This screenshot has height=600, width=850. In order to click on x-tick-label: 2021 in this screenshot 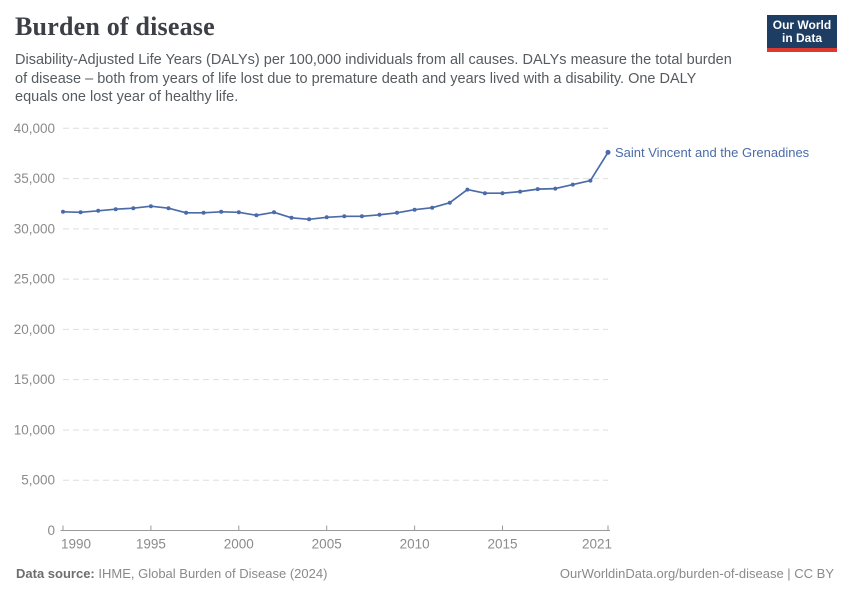, I will do `click(597, 544)`.